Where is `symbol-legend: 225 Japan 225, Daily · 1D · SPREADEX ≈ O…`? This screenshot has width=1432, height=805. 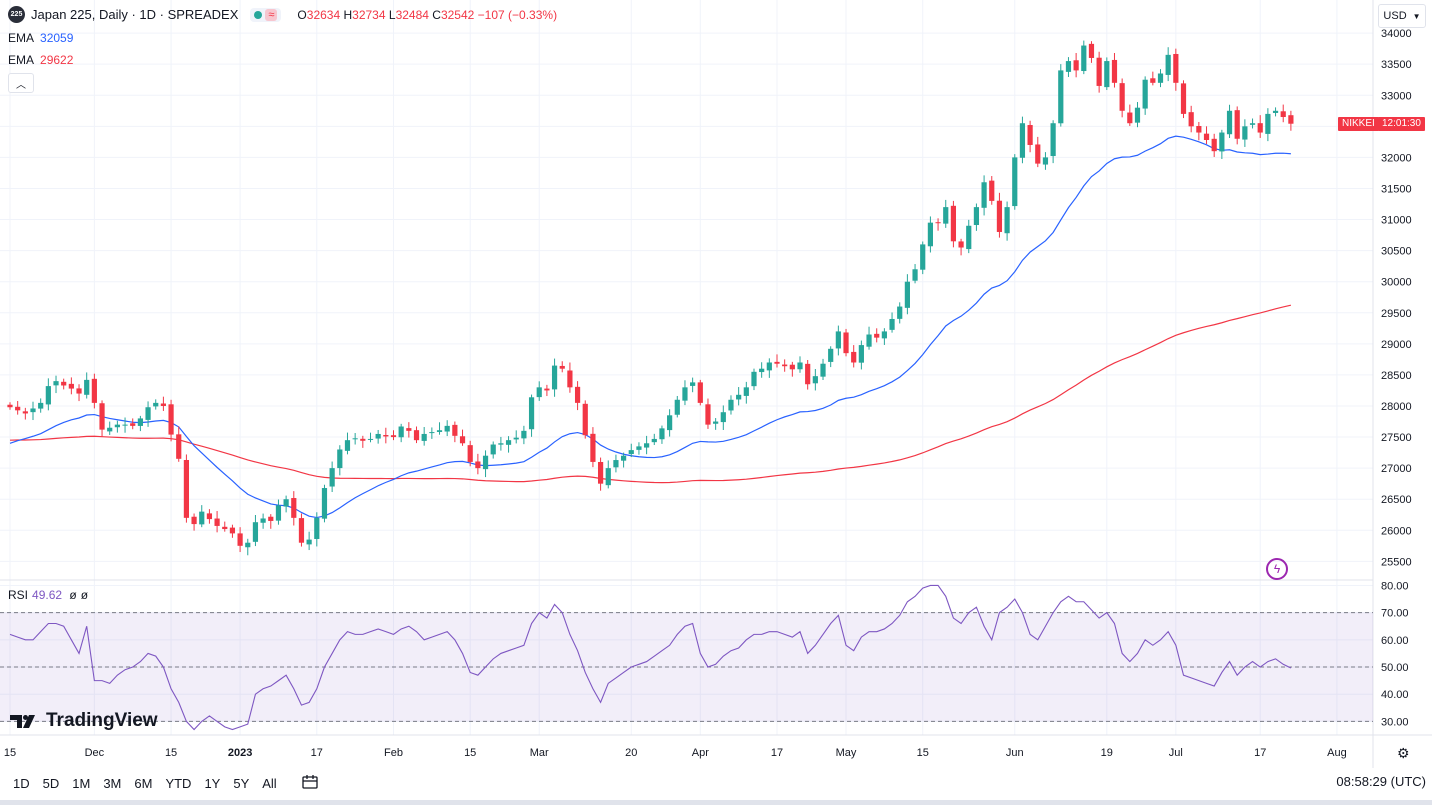
symbol-legend: 225 Japan 225, Daily · 1D · SPREADEX ≈ O… is located at coordinates (282, 14).